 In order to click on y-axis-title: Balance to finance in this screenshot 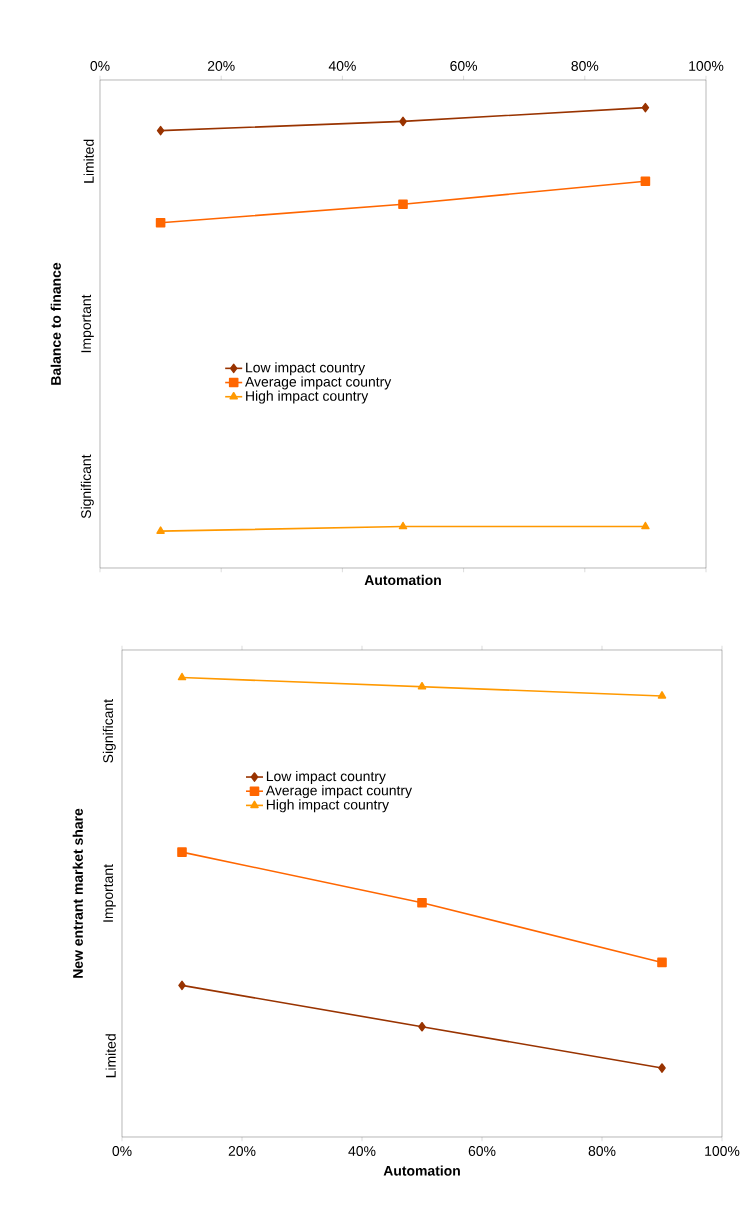, I will do `click(55, 323)`.